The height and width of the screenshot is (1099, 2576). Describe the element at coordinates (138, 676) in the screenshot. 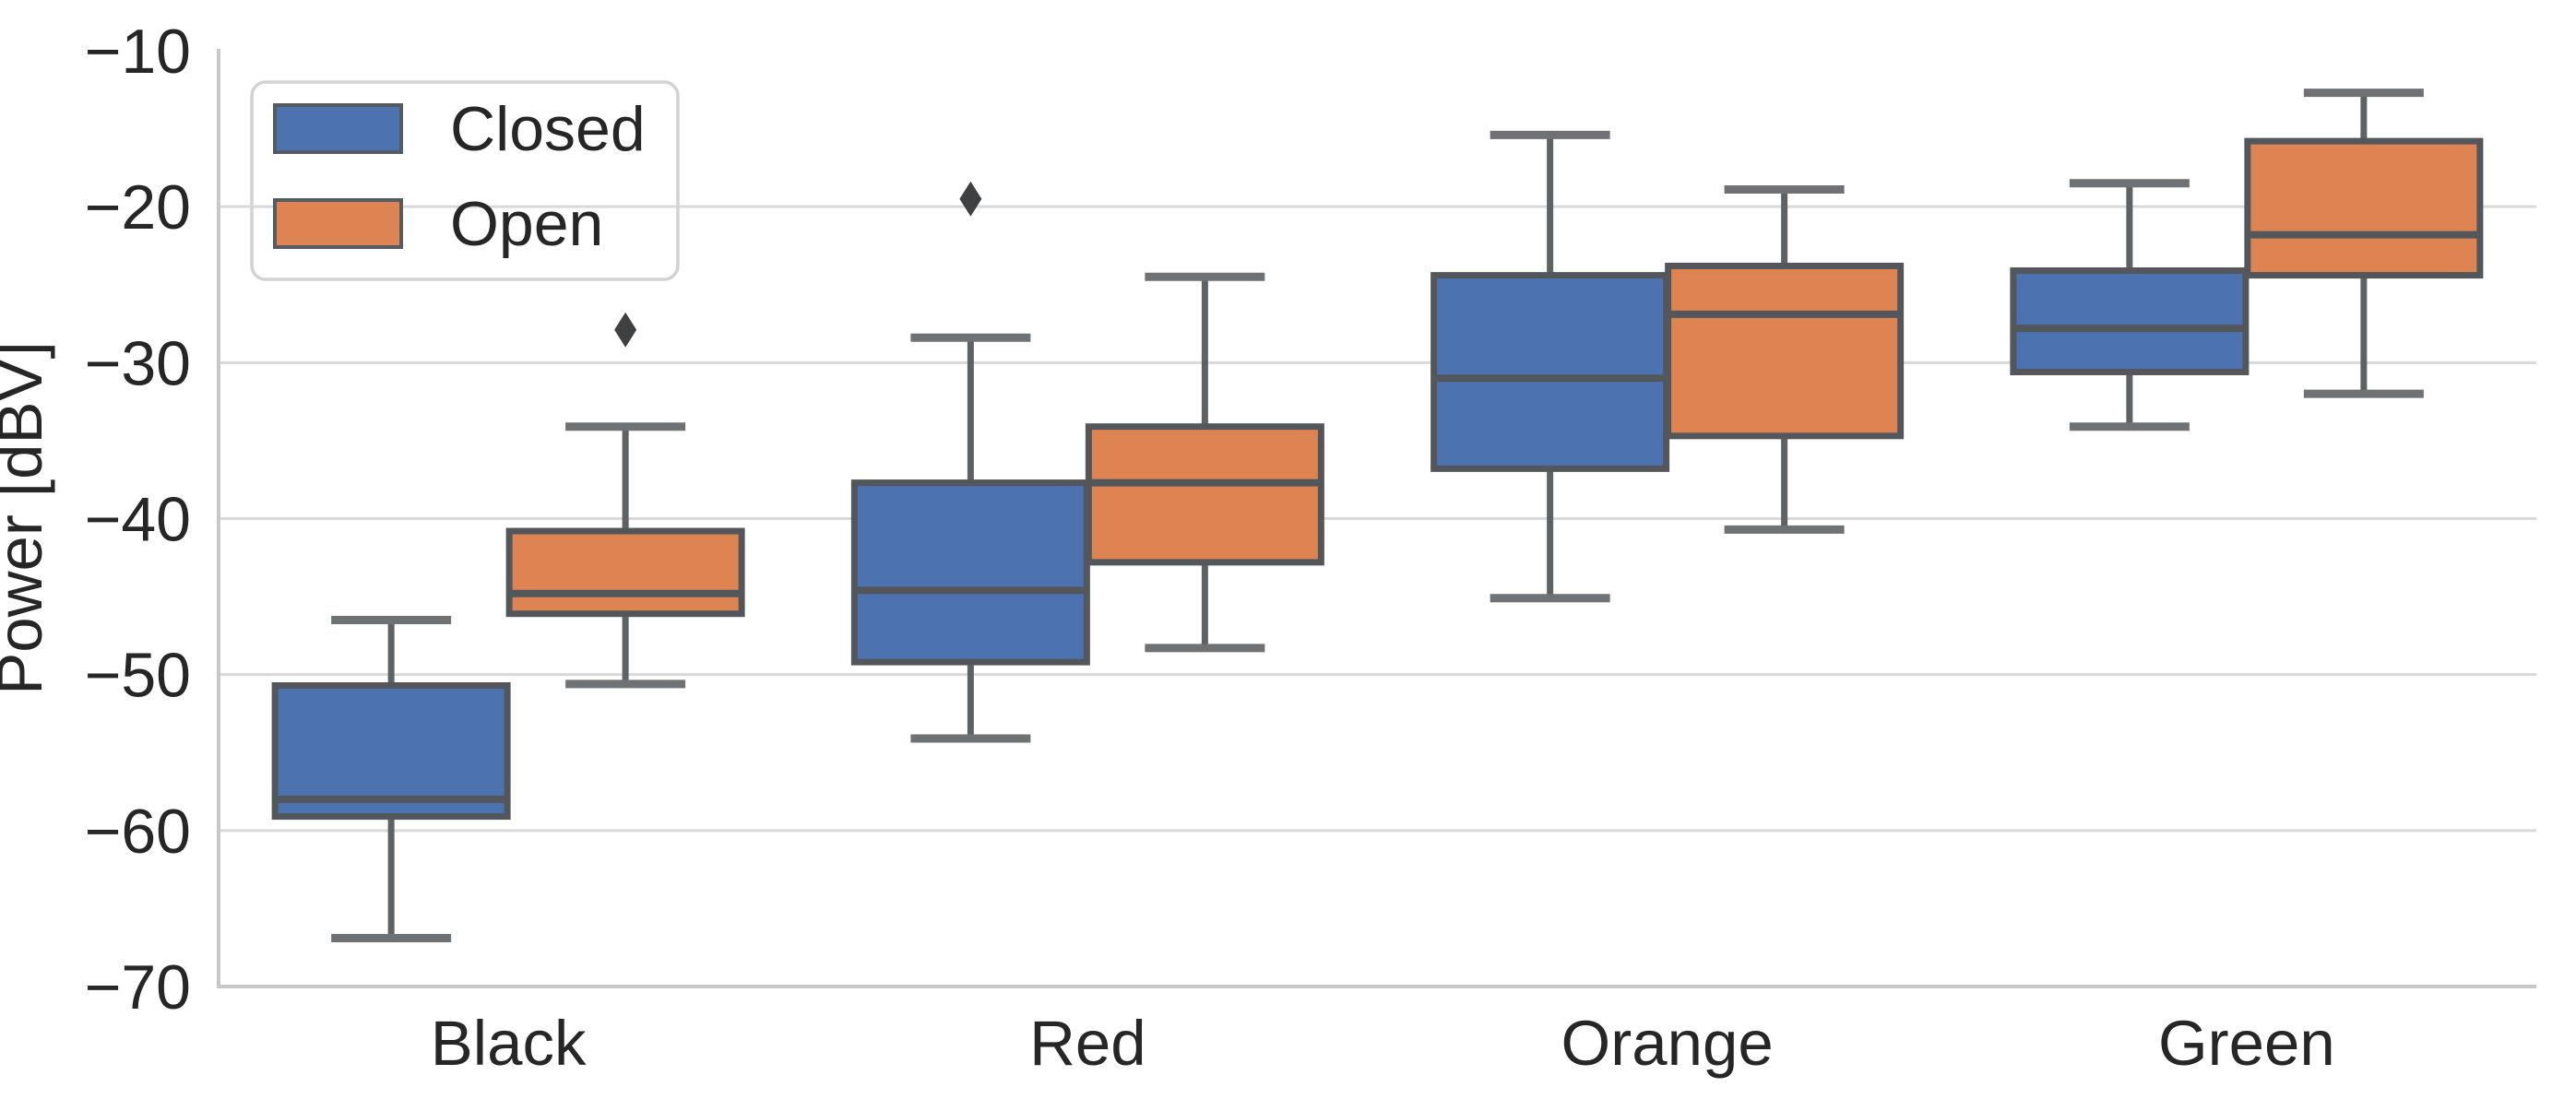

I see `y-tick-label: −50` at that location.